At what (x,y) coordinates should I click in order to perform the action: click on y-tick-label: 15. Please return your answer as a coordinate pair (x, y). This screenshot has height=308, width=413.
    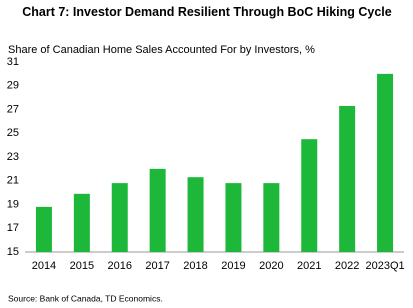
    Looking at the image, I should click on (13, 252).